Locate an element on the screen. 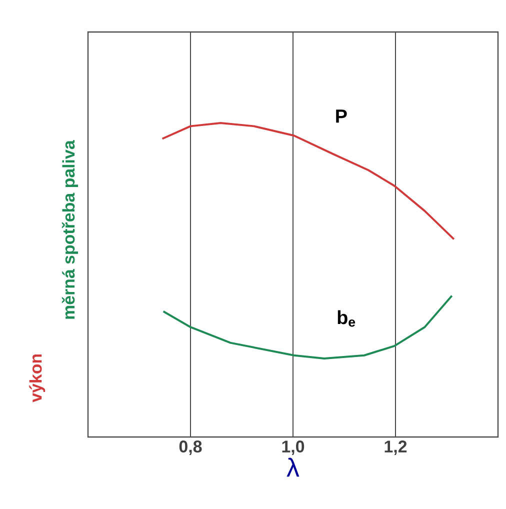  x-tick-label: 1,2 is located at coordinates (395, 447).